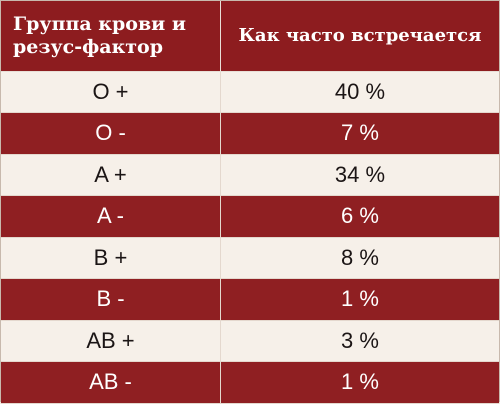 This screenshot has width=500, height=404. I want to click on table-row: B - 1 %, so click(250, 299).